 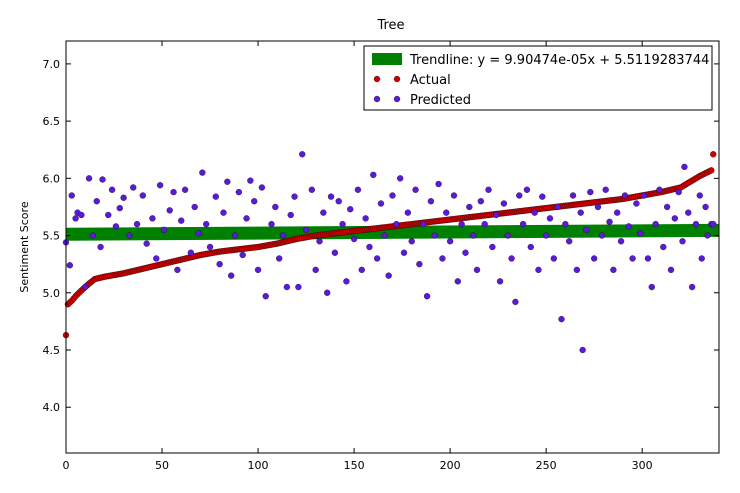 I want to click on x-tick-label: 150, so click(x=354, y=465).